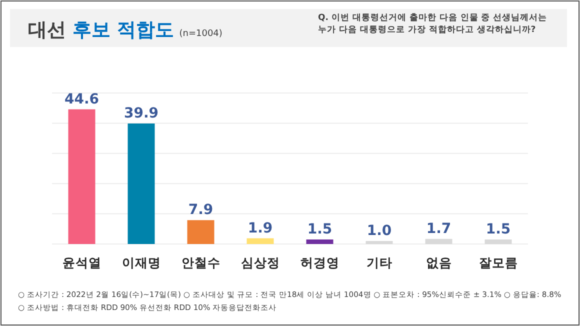 Image resolution: width=580 pixels, height=326 pixels. What do you see at coordinates (200, 34) in the screenshot?
I see `chart-subtitle: (n=1004)` at bounding box center [200, 34].